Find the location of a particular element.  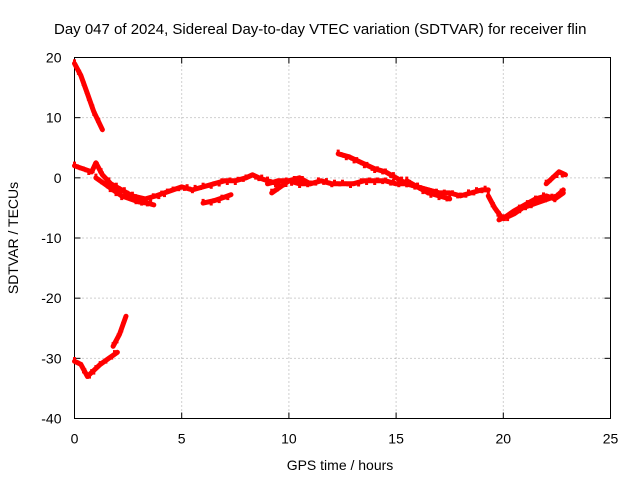

x-axis-label: GPS time / hours is located at coordinates (340, 465).